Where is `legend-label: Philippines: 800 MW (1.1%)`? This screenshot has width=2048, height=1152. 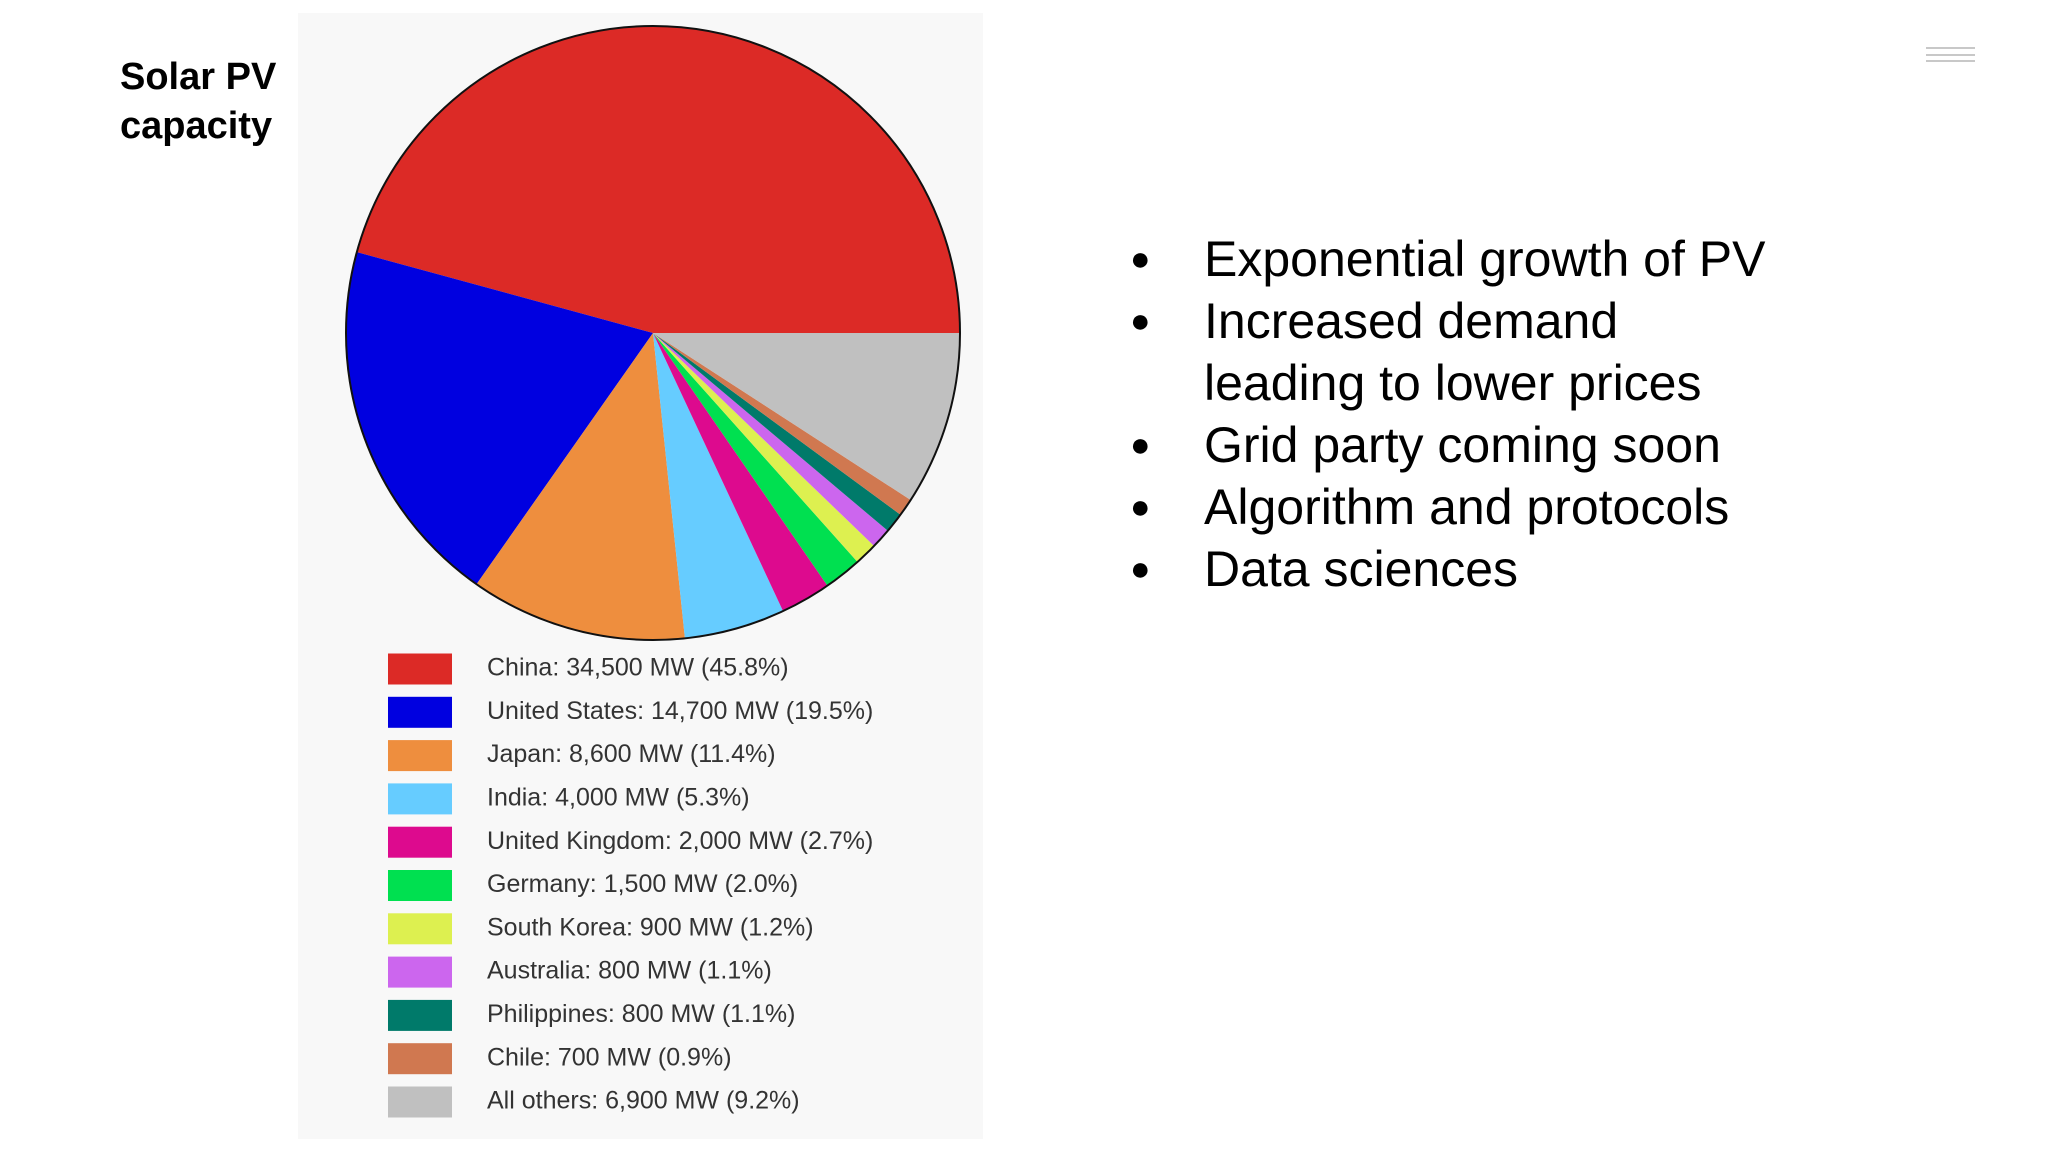 legend-label: Philippines: 800 MW (1.1%) is located at coordinates (641, 1014).